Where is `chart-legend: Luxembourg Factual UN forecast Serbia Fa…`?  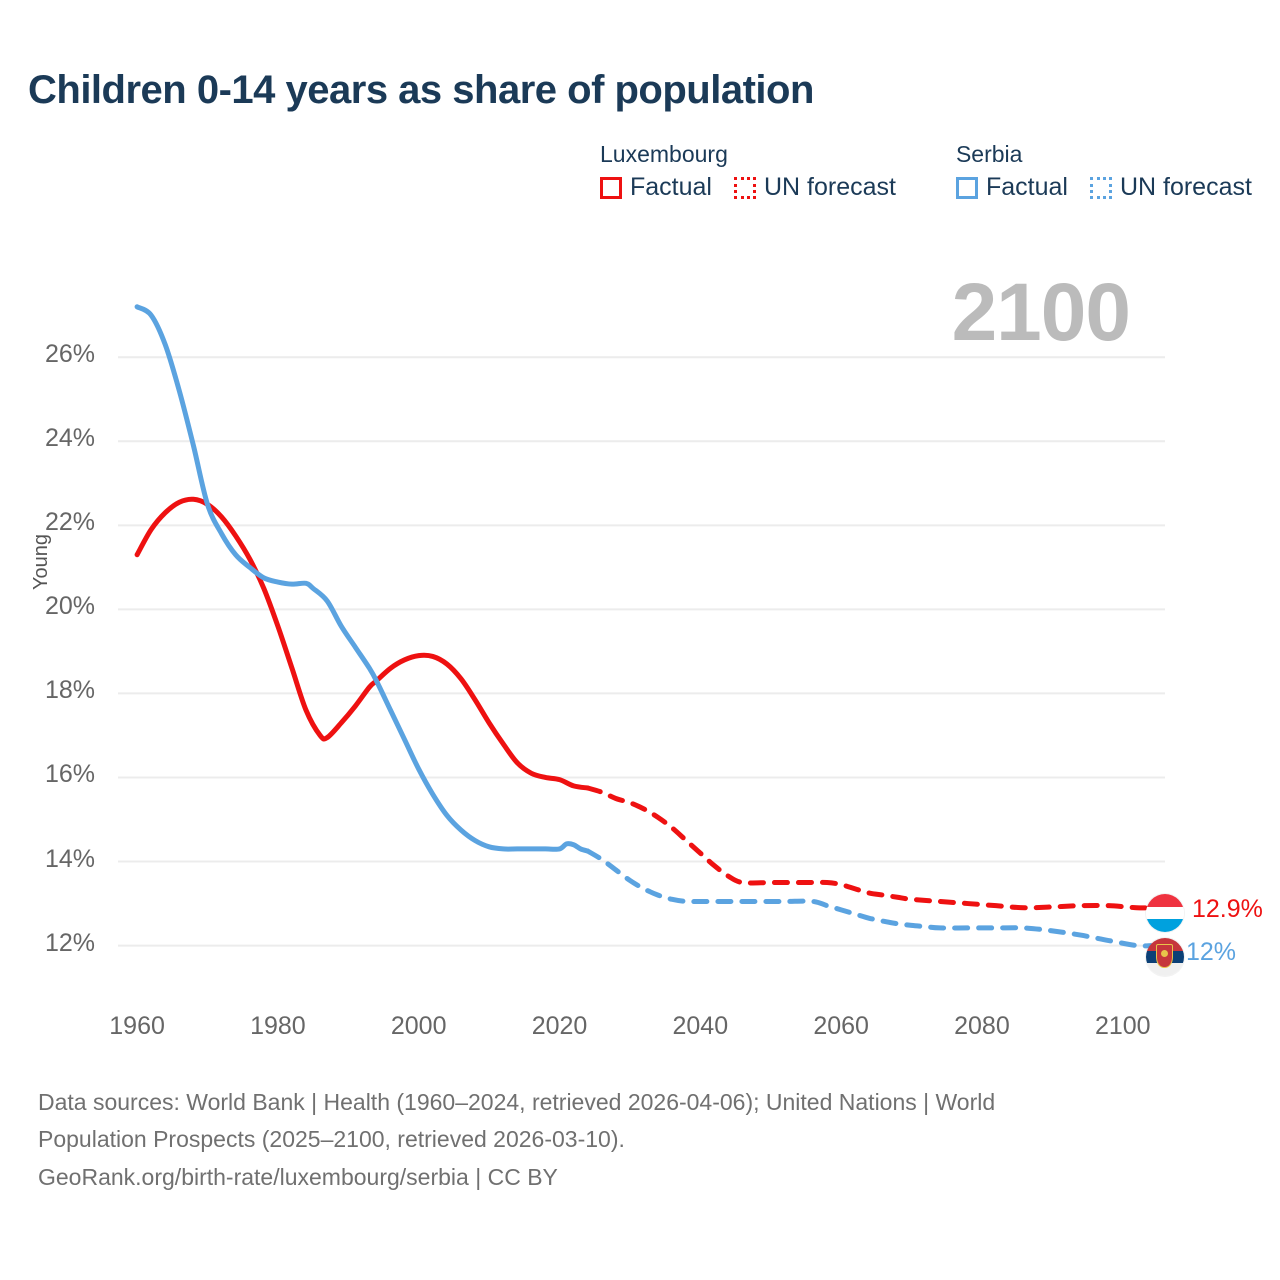 chart-legend: Luxembourg Factual UN forecast Serbia Fa… is located at coordinates (926, 171).